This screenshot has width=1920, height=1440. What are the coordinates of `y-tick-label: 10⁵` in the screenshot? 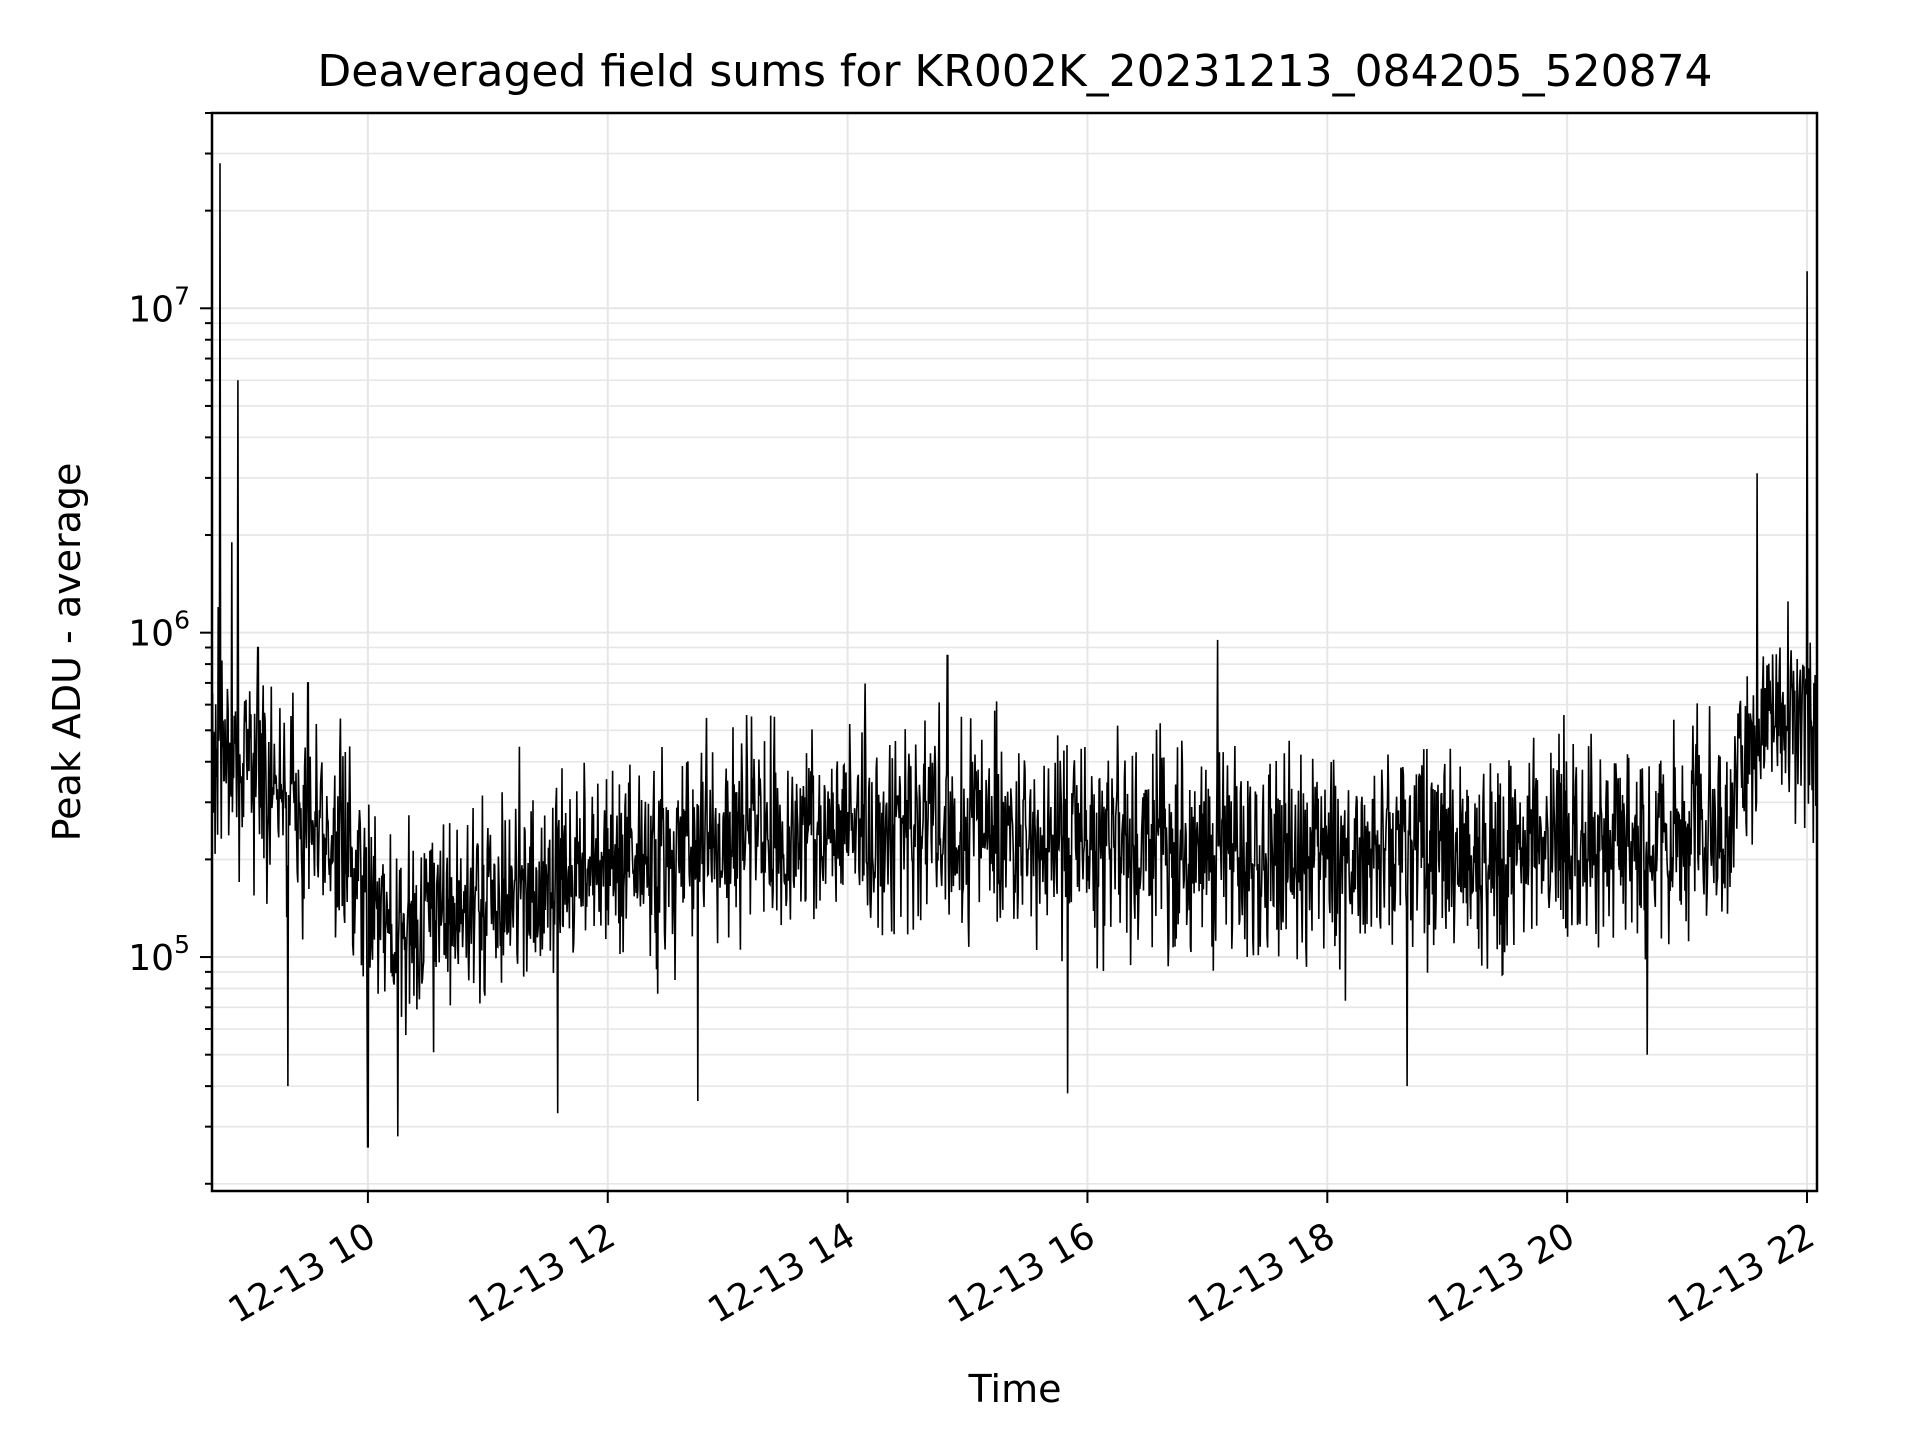 It's located at (159, 954).